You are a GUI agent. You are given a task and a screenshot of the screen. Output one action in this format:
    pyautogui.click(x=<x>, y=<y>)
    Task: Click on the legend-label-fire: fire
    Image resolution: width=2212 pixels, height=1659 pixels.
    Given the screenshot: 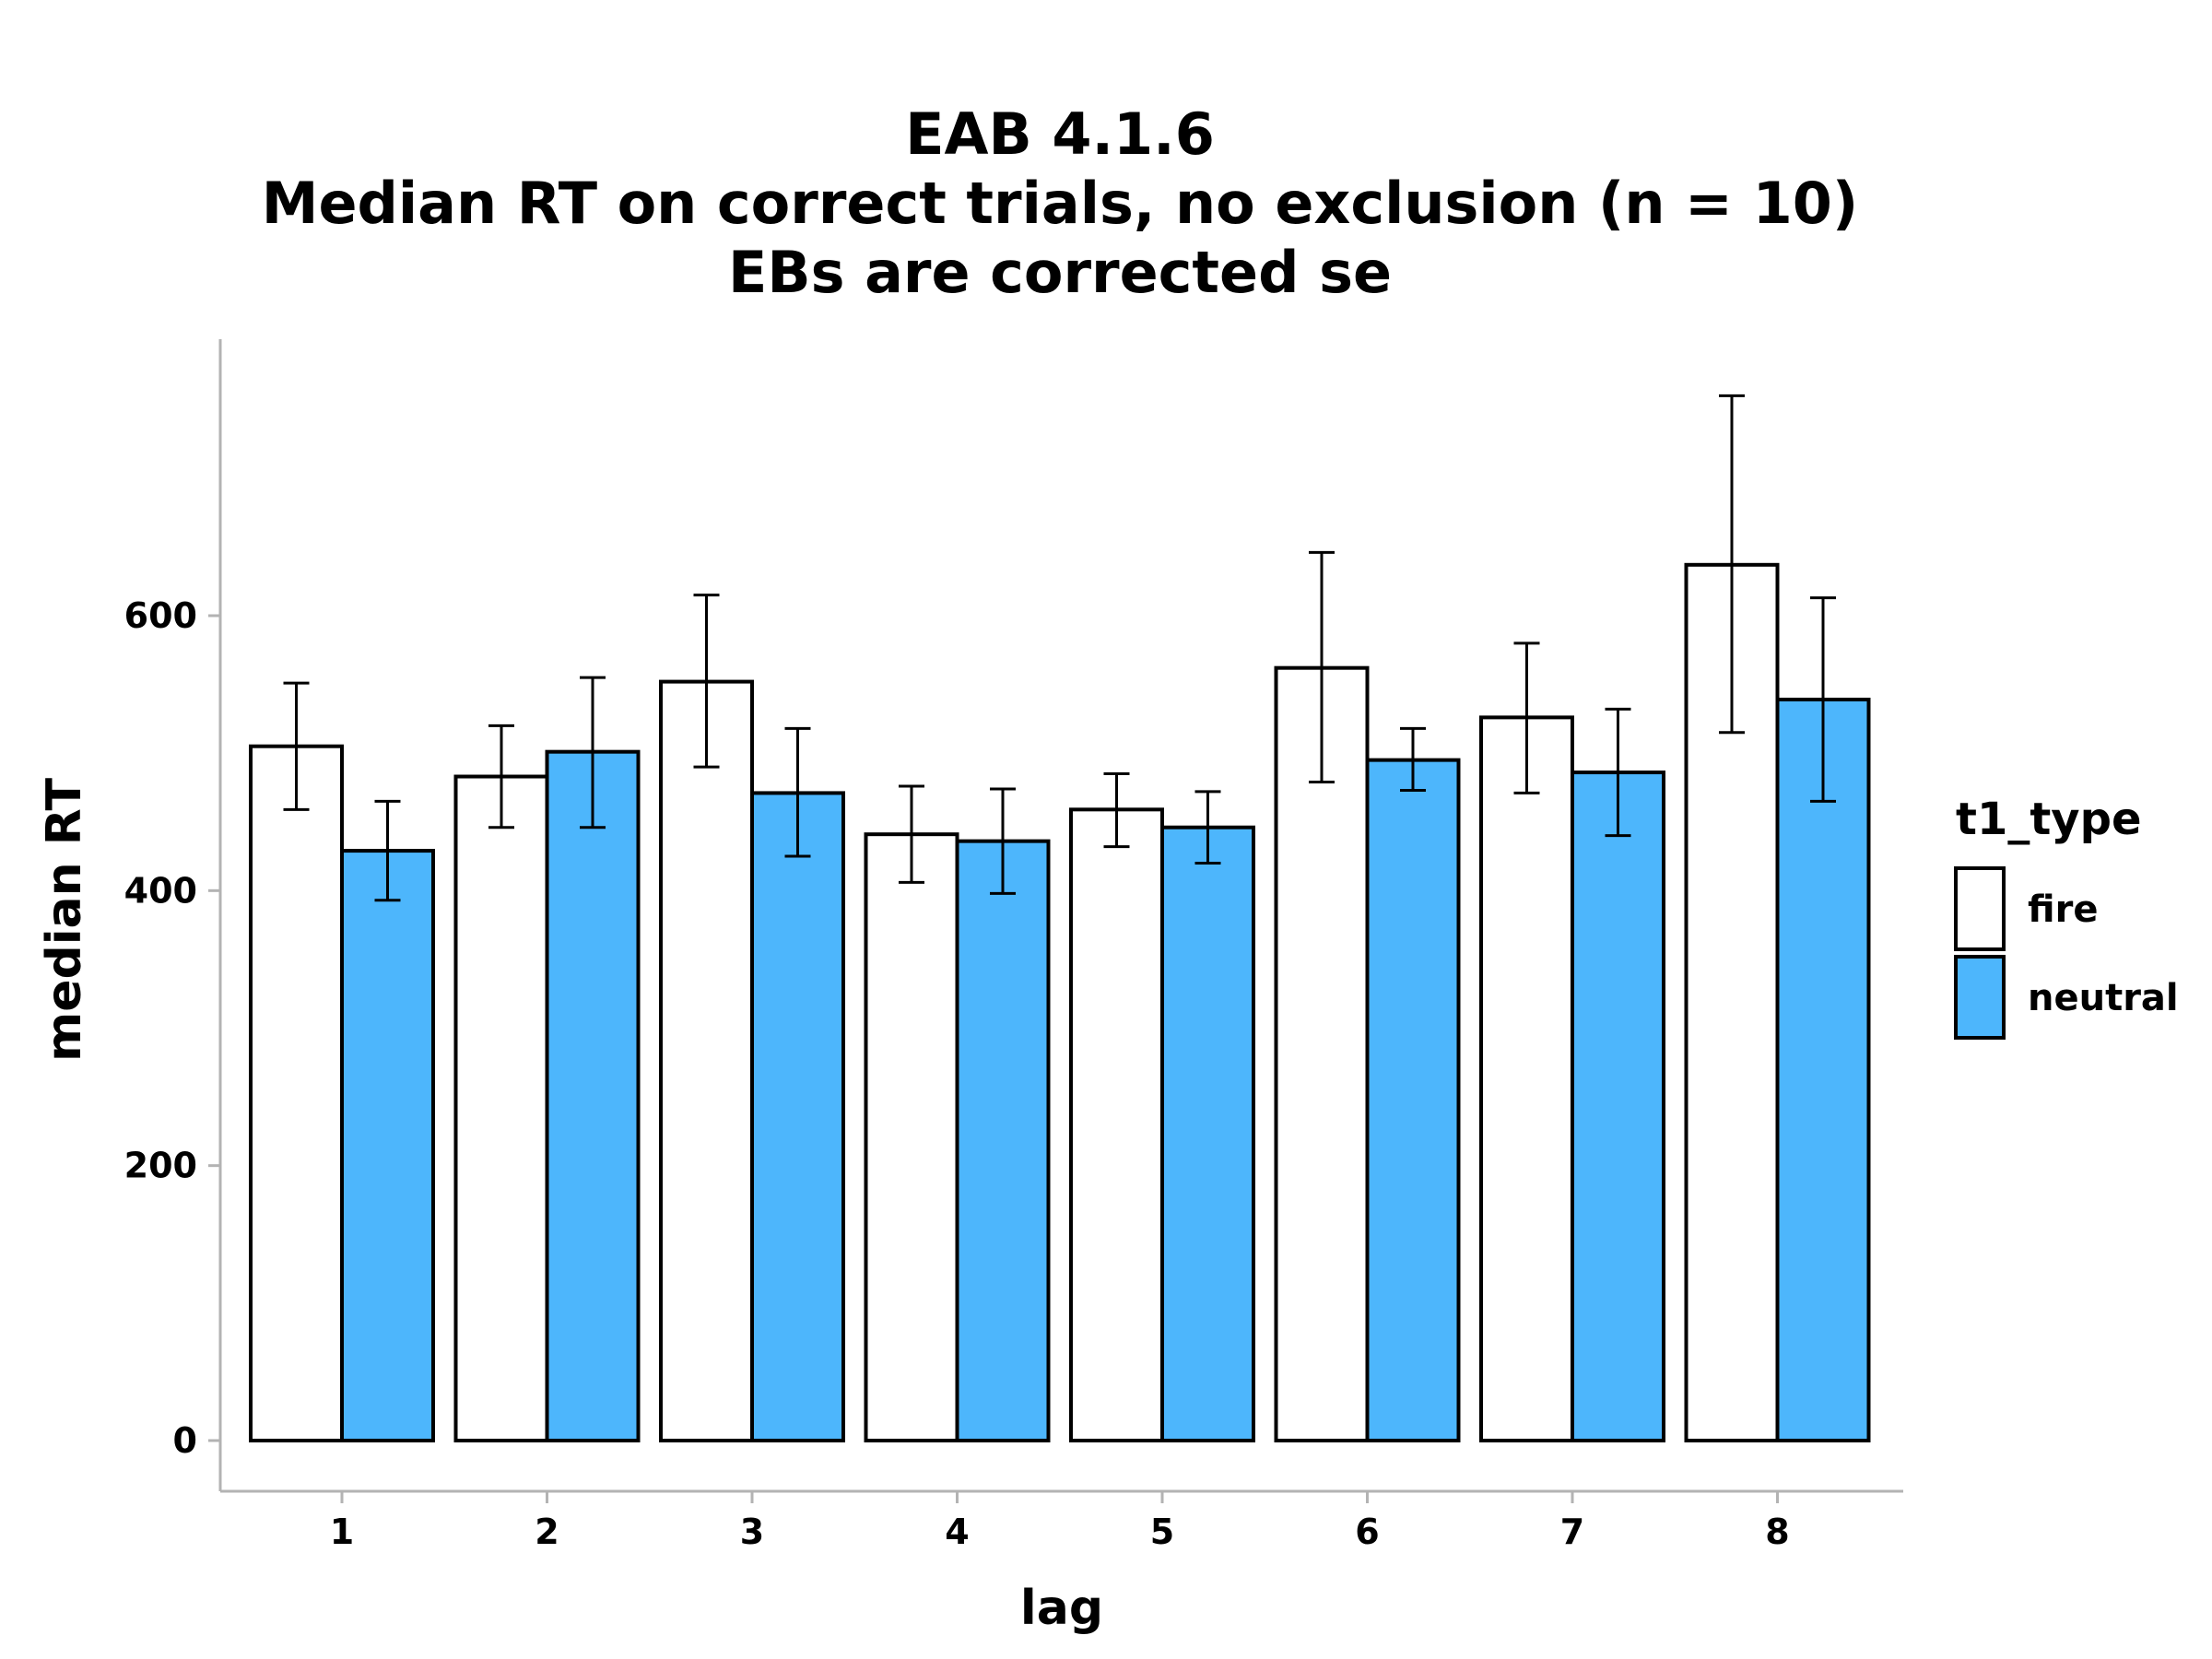 What is the action you would take?
    pyautogui.click(x=2063, y=909)
    